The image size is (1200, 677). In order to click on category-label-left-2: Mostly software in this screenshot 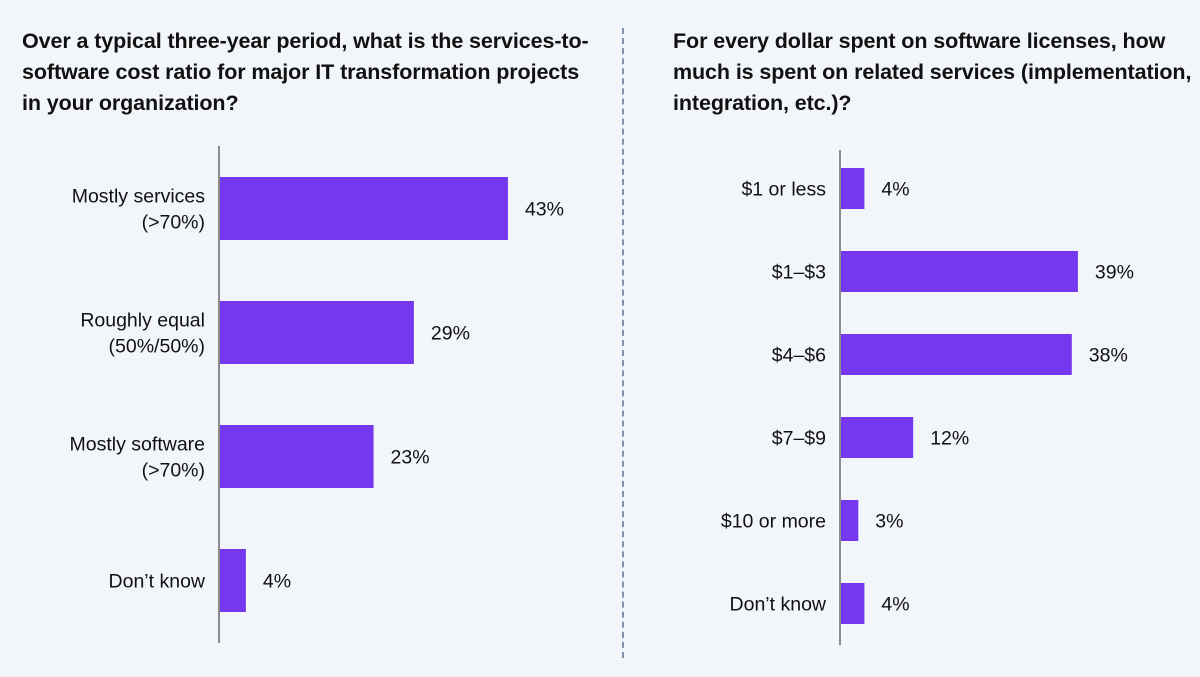, I will do `click(137, 445)`.